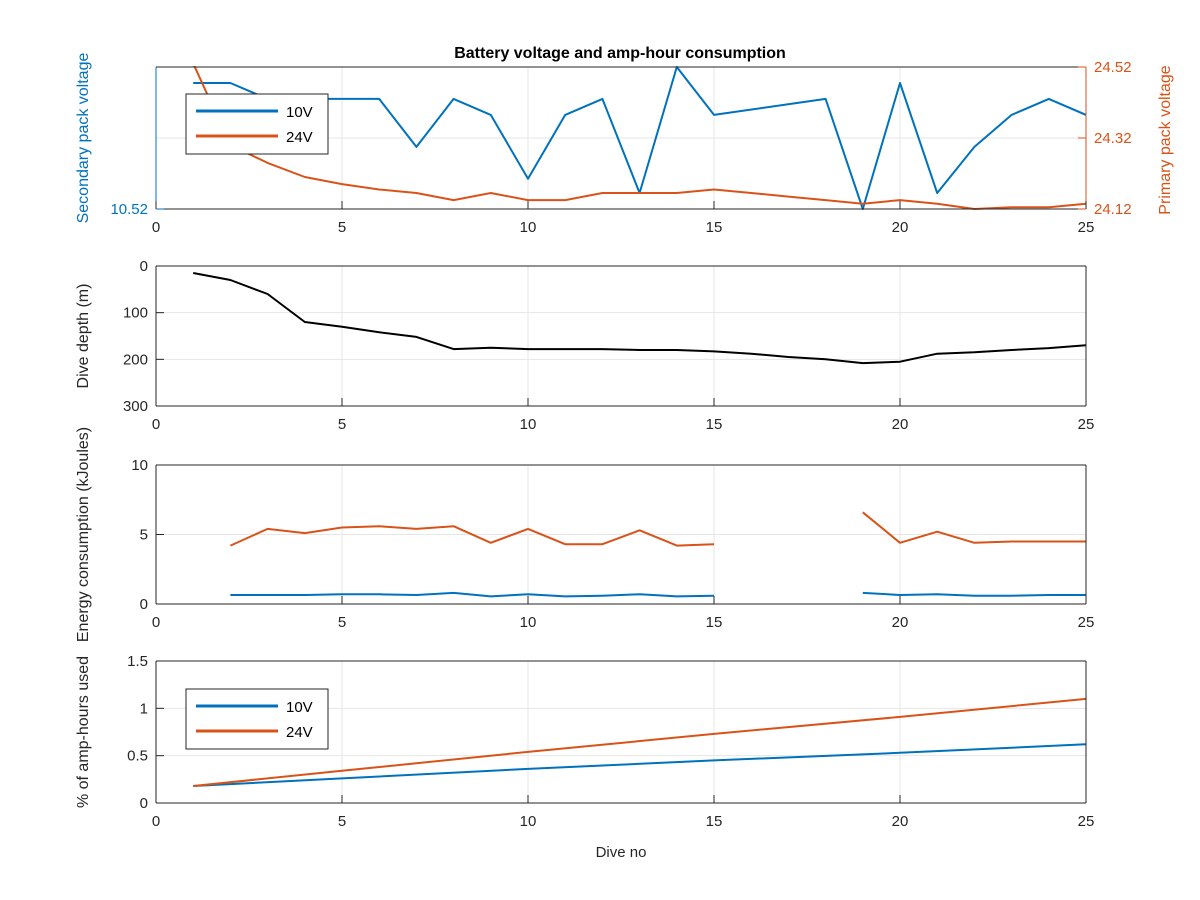  I want to click on y-tick-label: 10, so click(139, 465).